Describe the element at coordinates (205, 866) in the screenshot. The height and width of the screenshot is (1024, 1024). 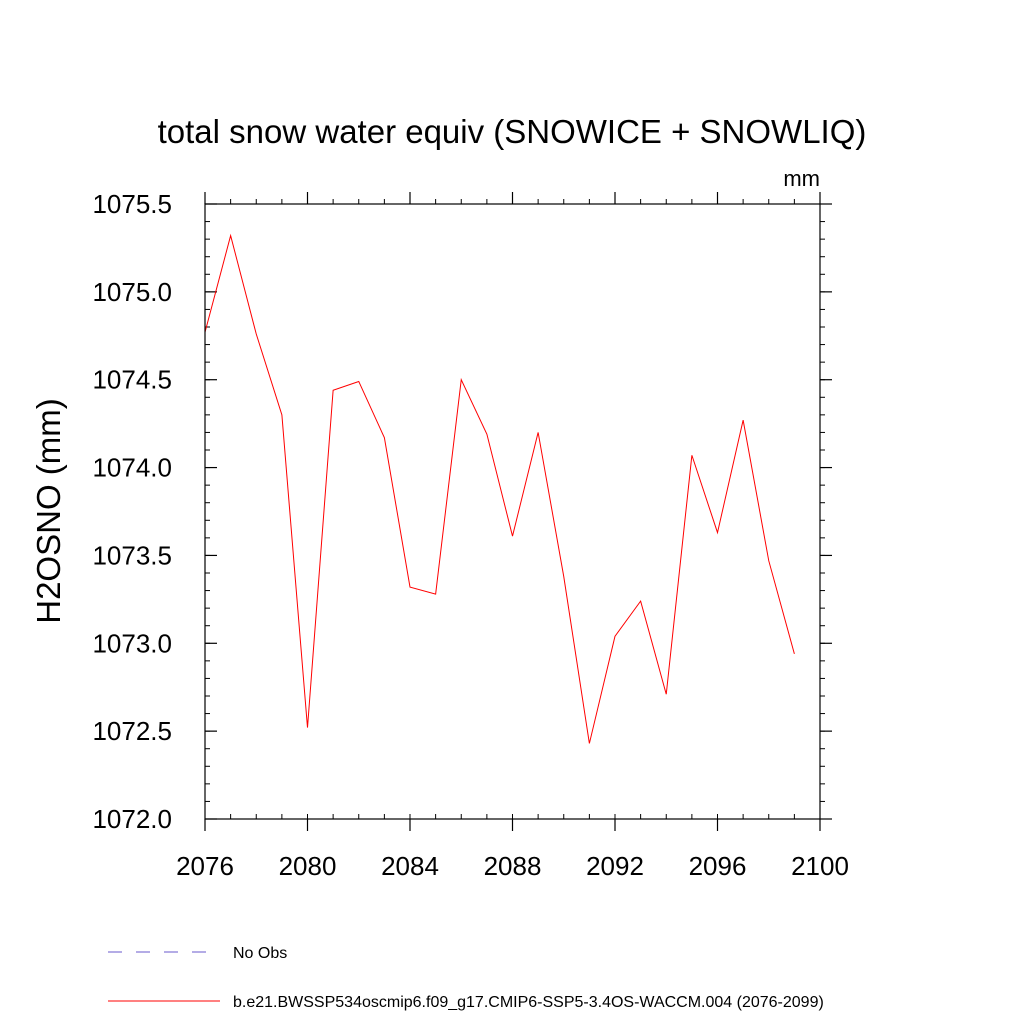
I see `x-tick-label: 2076` at that location.